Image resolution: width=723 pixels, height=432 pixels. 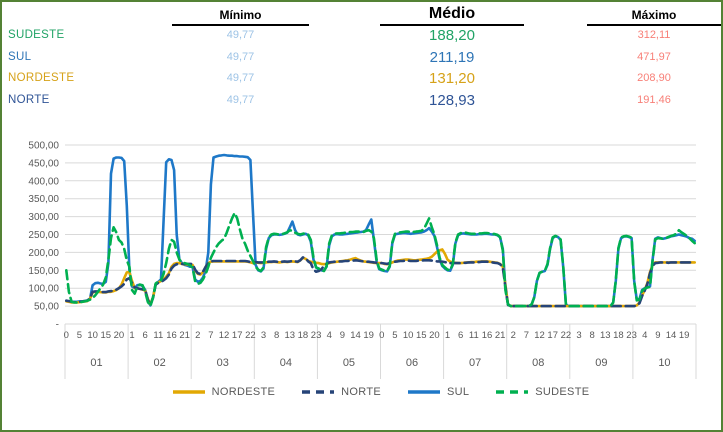 What do you see at coordinates (654, 100) in the screenshot?
I see `max-value: 191,46` at bounding box center [654, 100].